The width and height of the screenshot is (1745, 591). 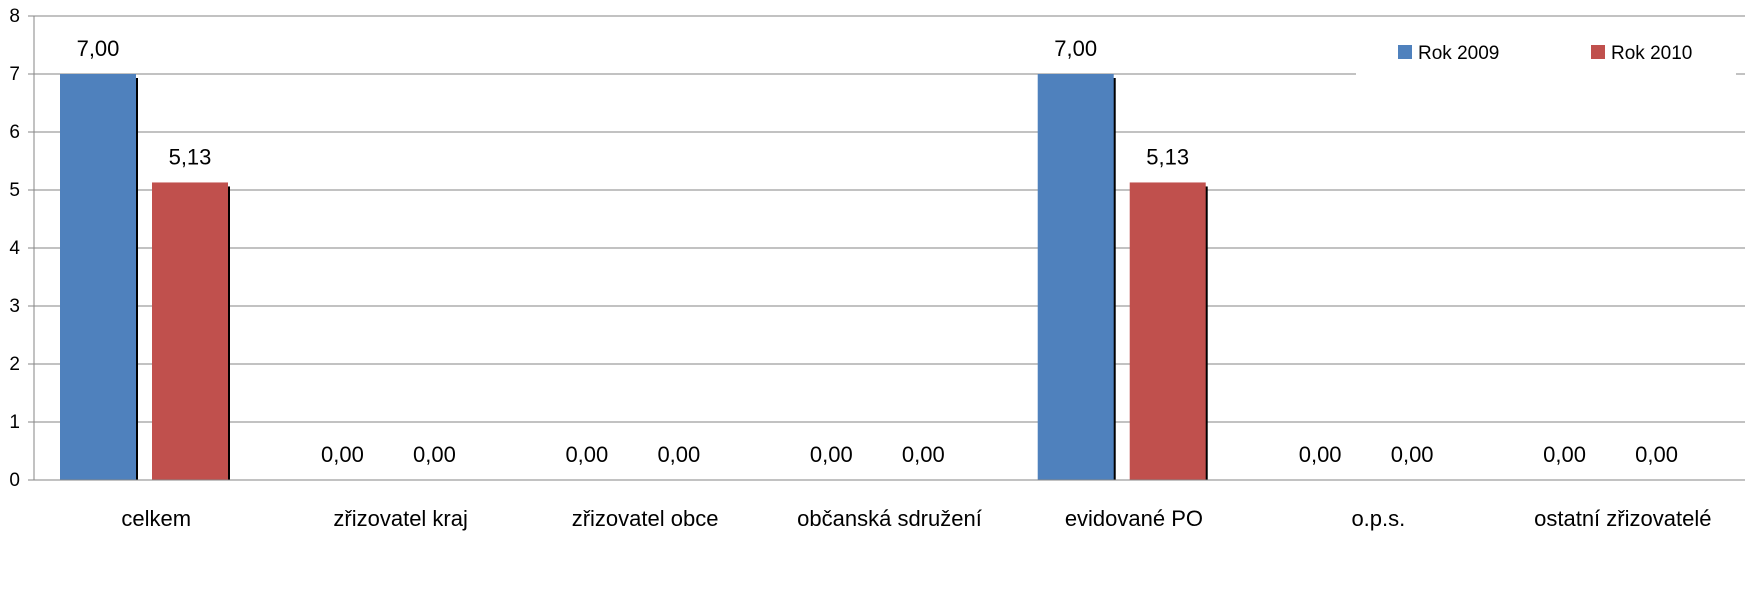 What do you see at coordinates (1458, 53) in the screenshot?
I see `legend-entry: Rok 2009` at bounding box center [1458, 53].